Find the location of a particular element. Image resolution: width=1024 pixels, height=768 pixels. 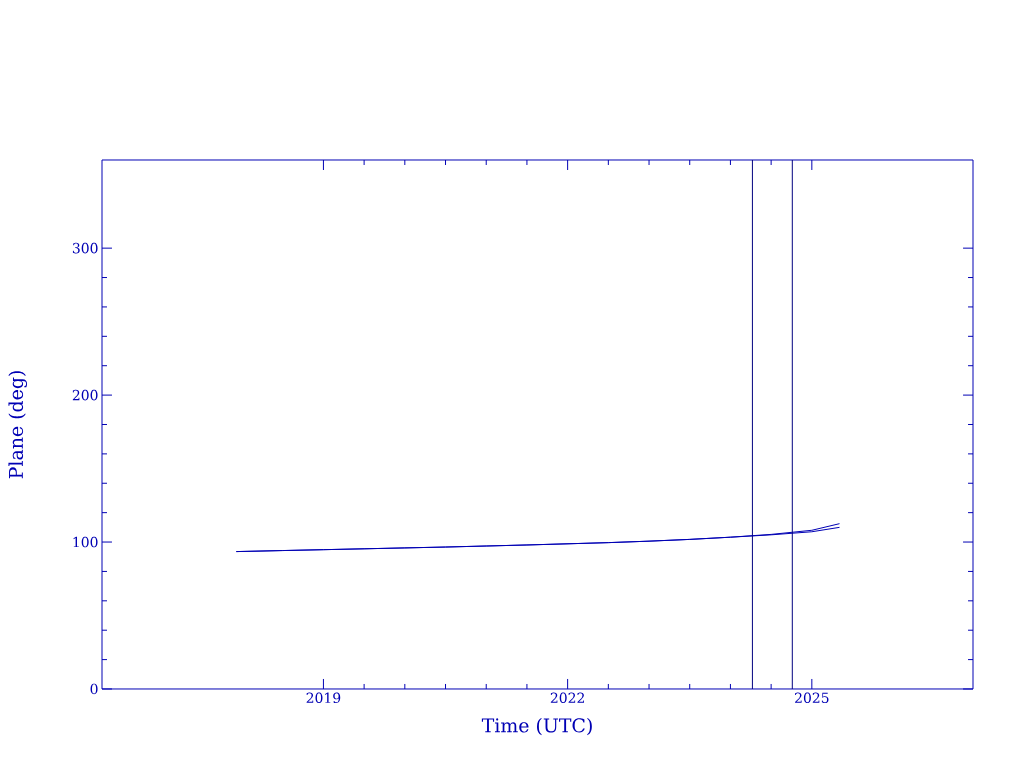

x-tick-label: 2022 is located at coordinates (567, 698).